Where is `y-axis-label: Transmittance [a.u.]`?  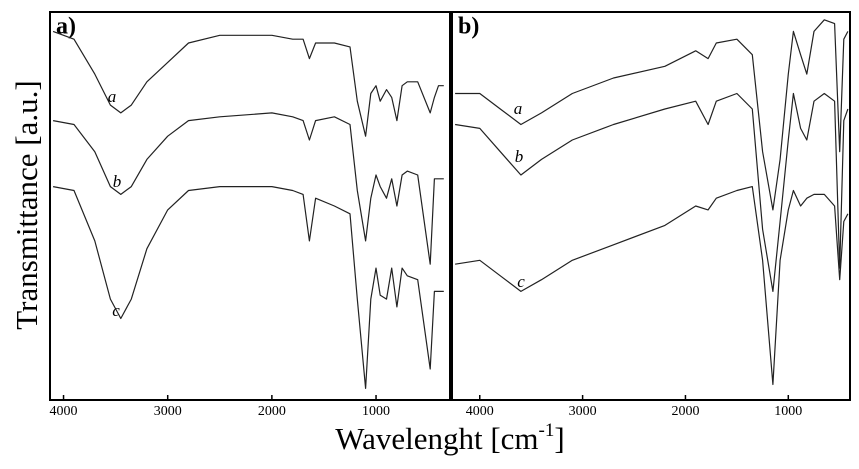 y-axis-label: Transmittance [a.u.] is located at coordinates (26, 204).